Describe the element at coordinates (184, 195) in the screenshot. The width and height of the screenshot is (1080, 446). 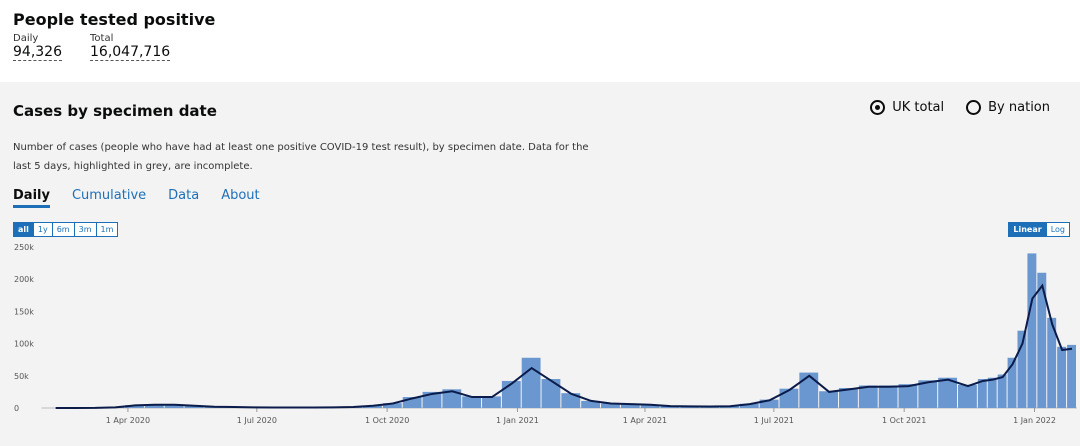
I see `tab: Data` at that location.